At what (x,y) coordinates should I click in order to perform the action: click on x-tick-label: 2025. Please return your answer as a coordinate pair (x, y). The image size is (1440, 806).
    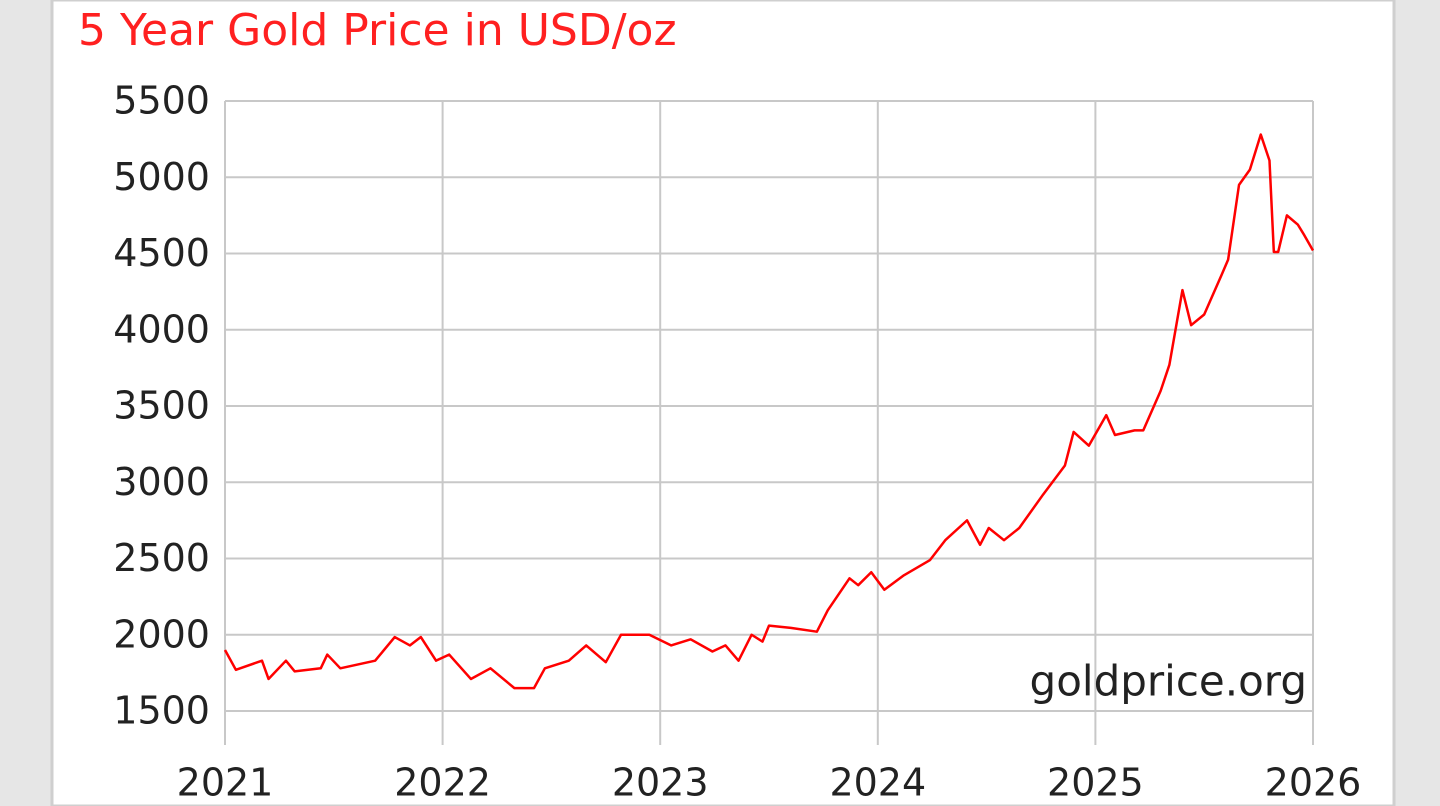
    Looking at the image, I should click on (1095, 783).